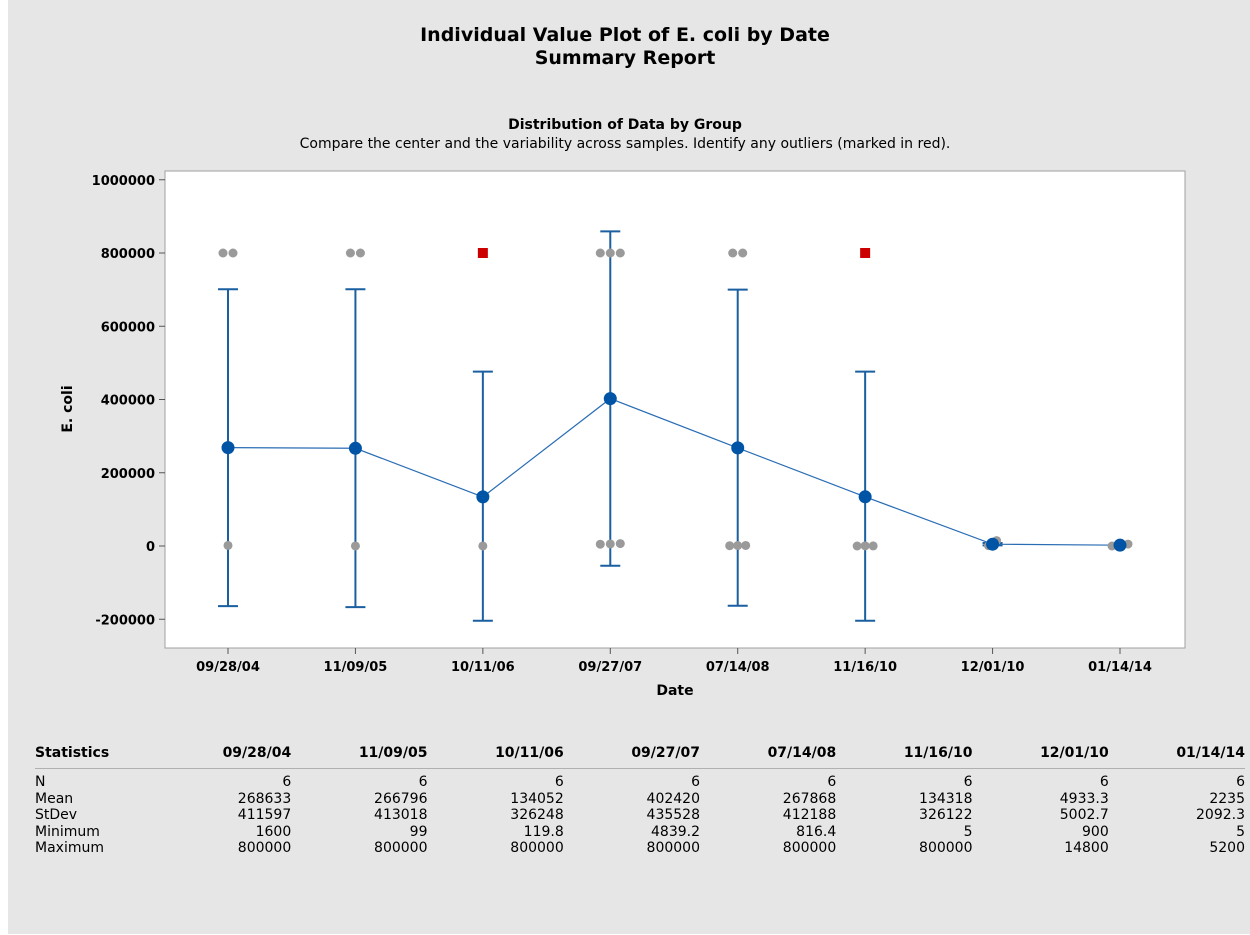 The width and height of the screenshot is (1250, 935). I want to click on y-tick-label: 0, so click(150, 547).